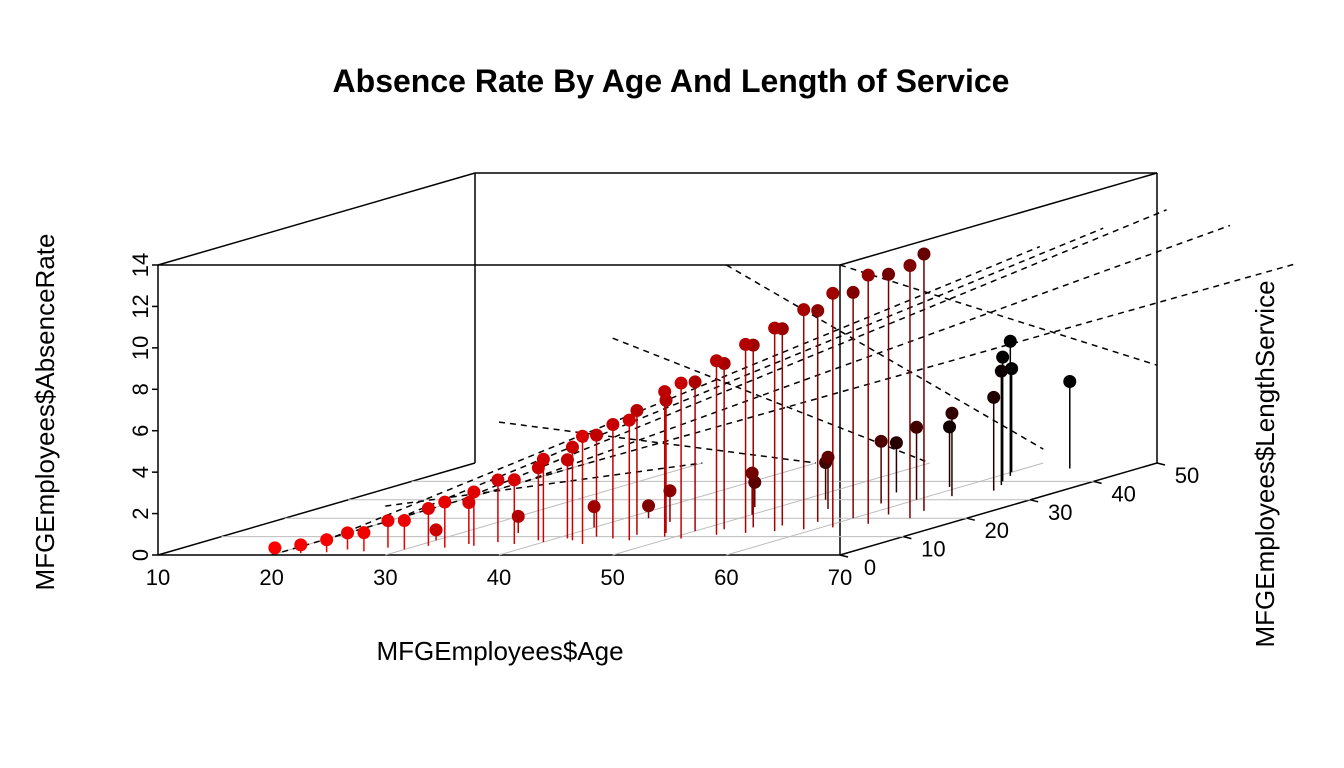 Image resolution: width=1344 pixels, height=768 pixels. I want to click on z-tick-label: 10, so click(140, 348).